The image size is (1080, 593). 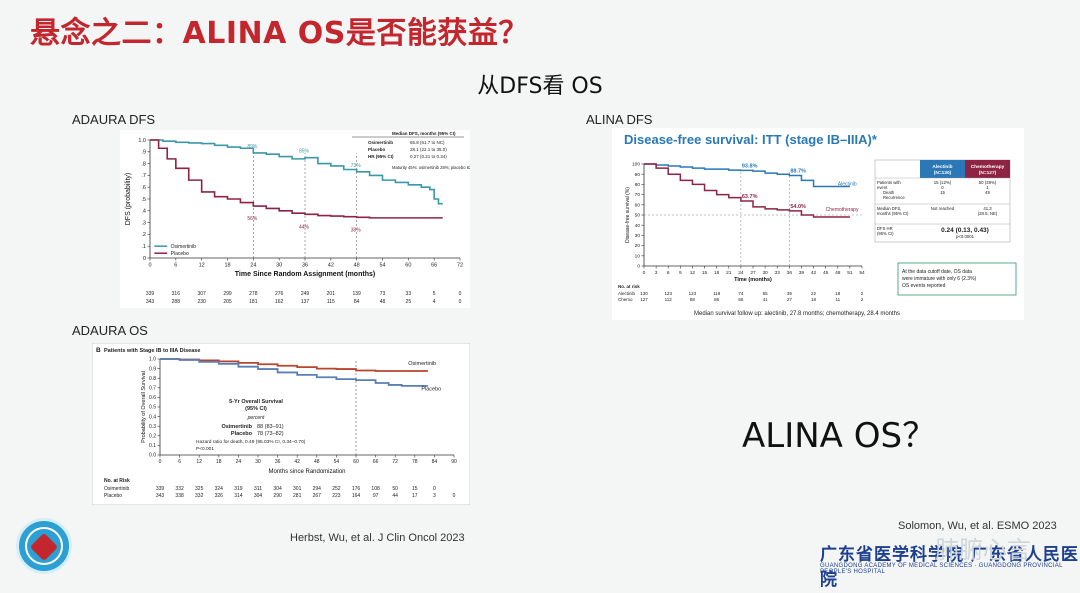 What do you see at coordinates (305, 266) in the screenshot?
I see `adaura-dfs-x-tick-label: 36` at bounding box center [305, 266].